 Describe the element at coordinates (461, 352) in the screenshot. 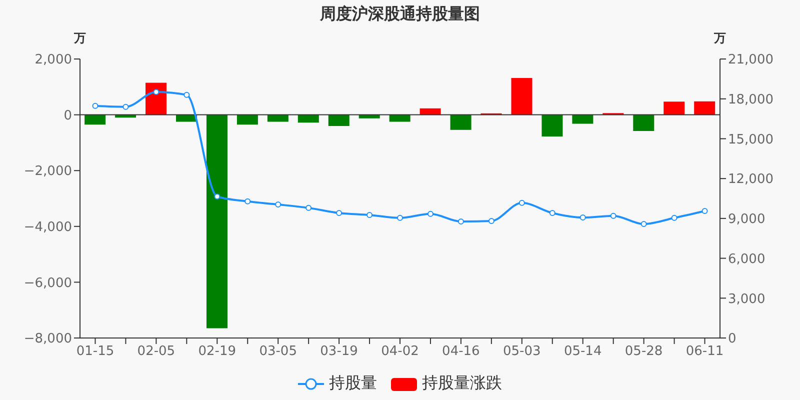

I see `x-tick-label: 04-16` at that location.